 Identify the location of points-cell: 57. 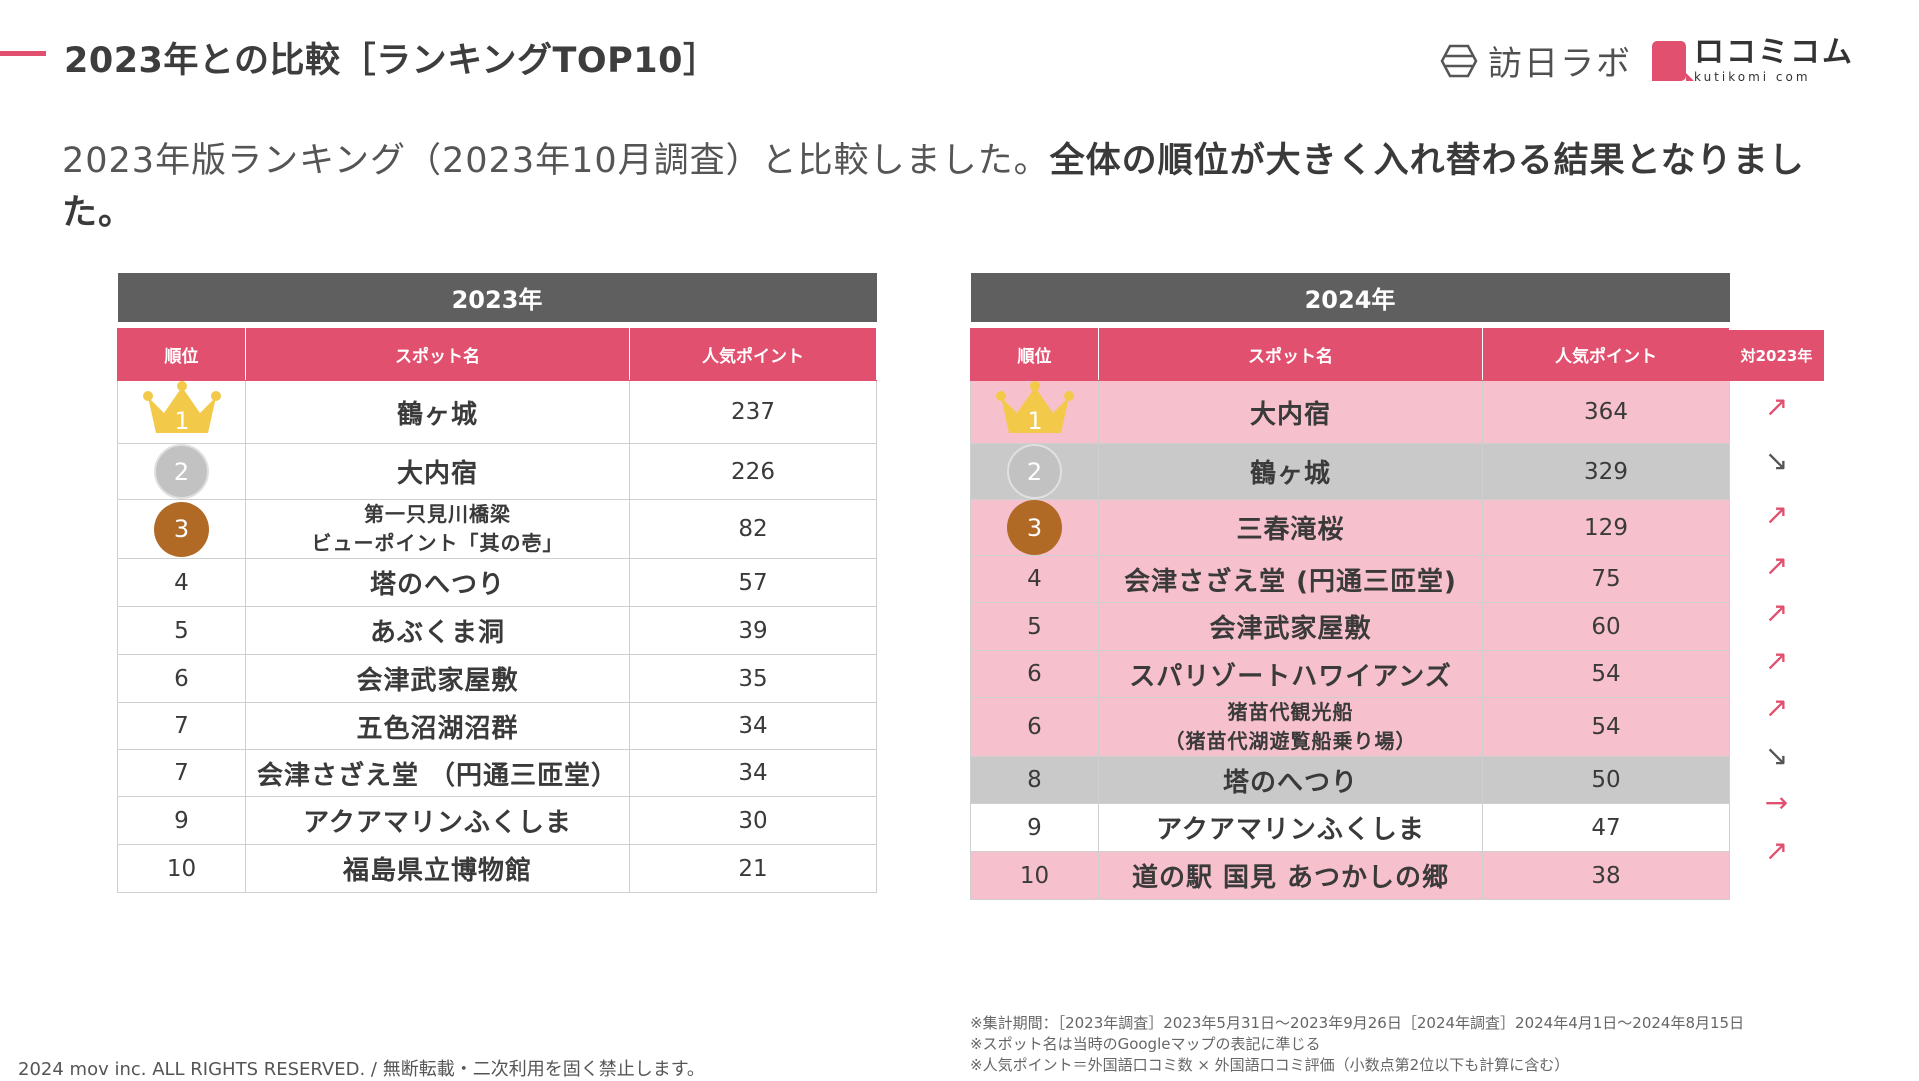
(753, 582).